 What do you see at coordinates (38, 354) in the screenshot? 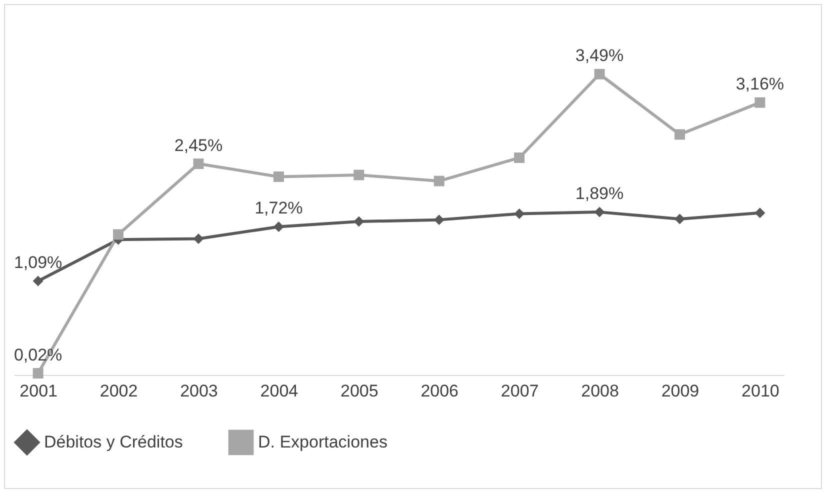
I see `data-label: 0,02%` at bounding box center [38, 354].